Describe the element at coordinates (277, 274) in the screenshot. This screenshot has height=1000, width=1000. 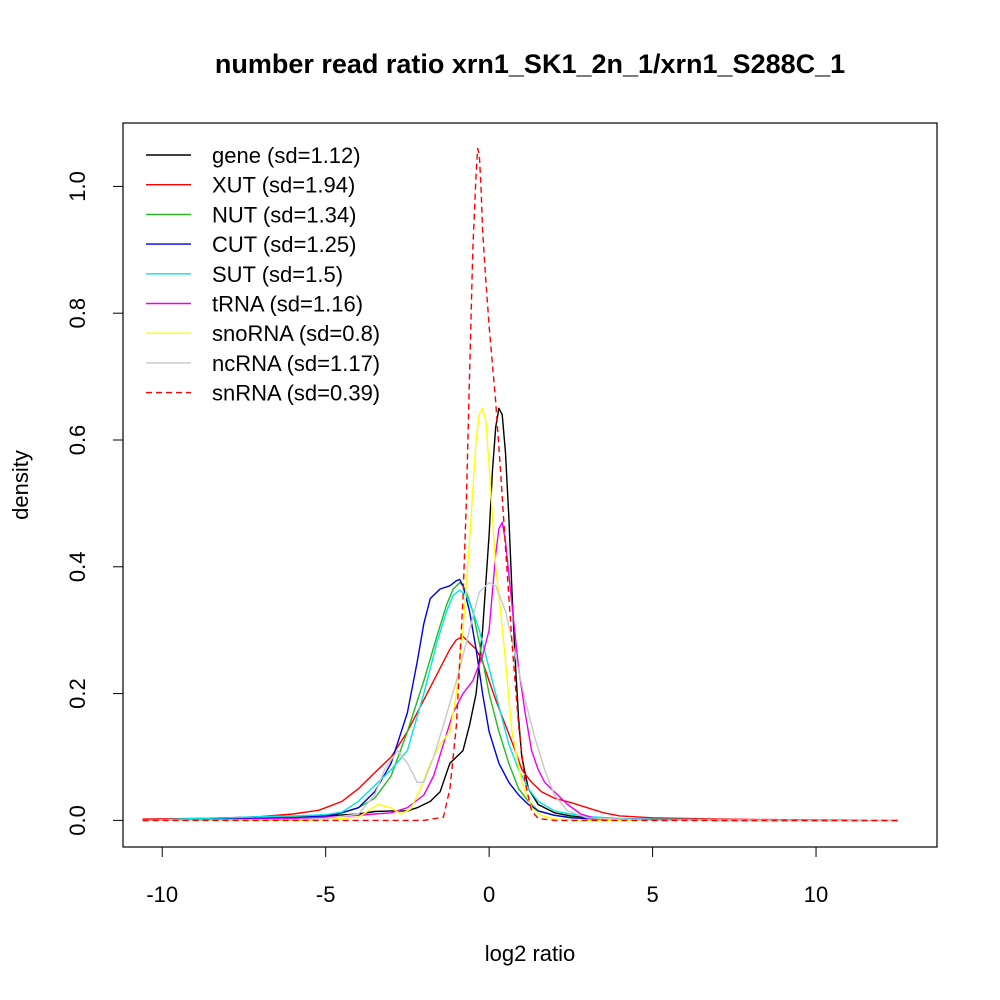
I see `legend-label-4: SUT (sd=1.5)` at that location.